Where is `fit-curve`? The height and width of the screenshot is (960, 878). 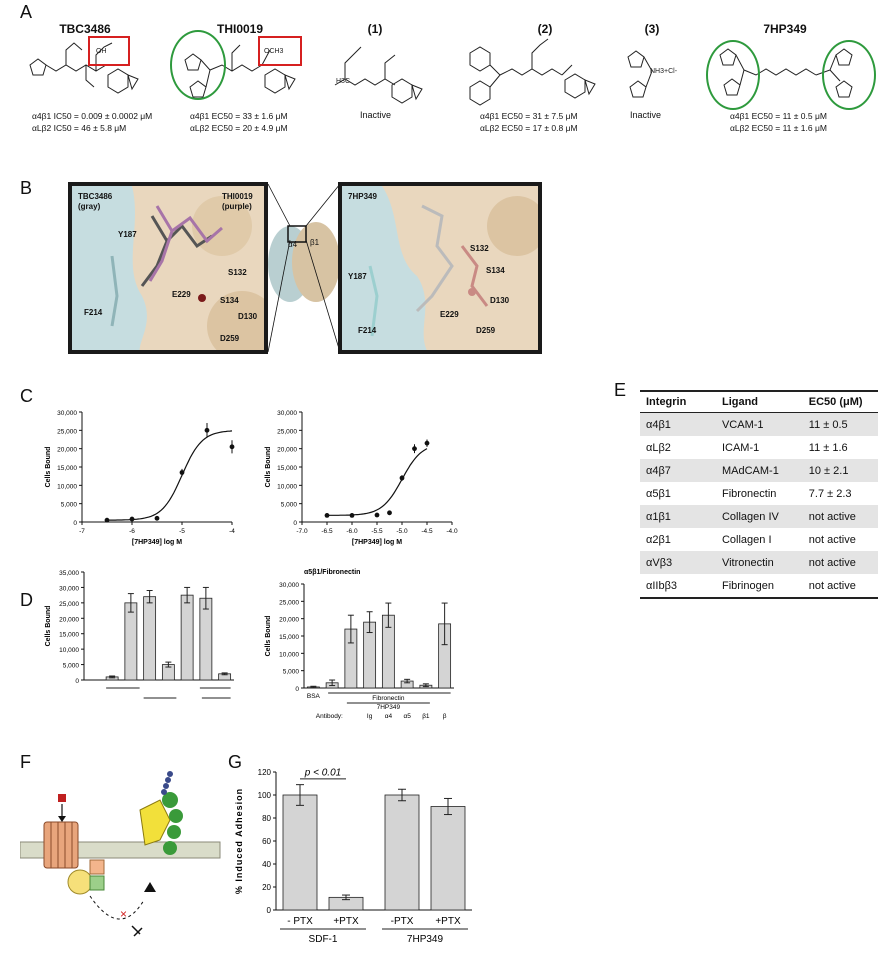 fit-curve is located at coordinates (170, 475).